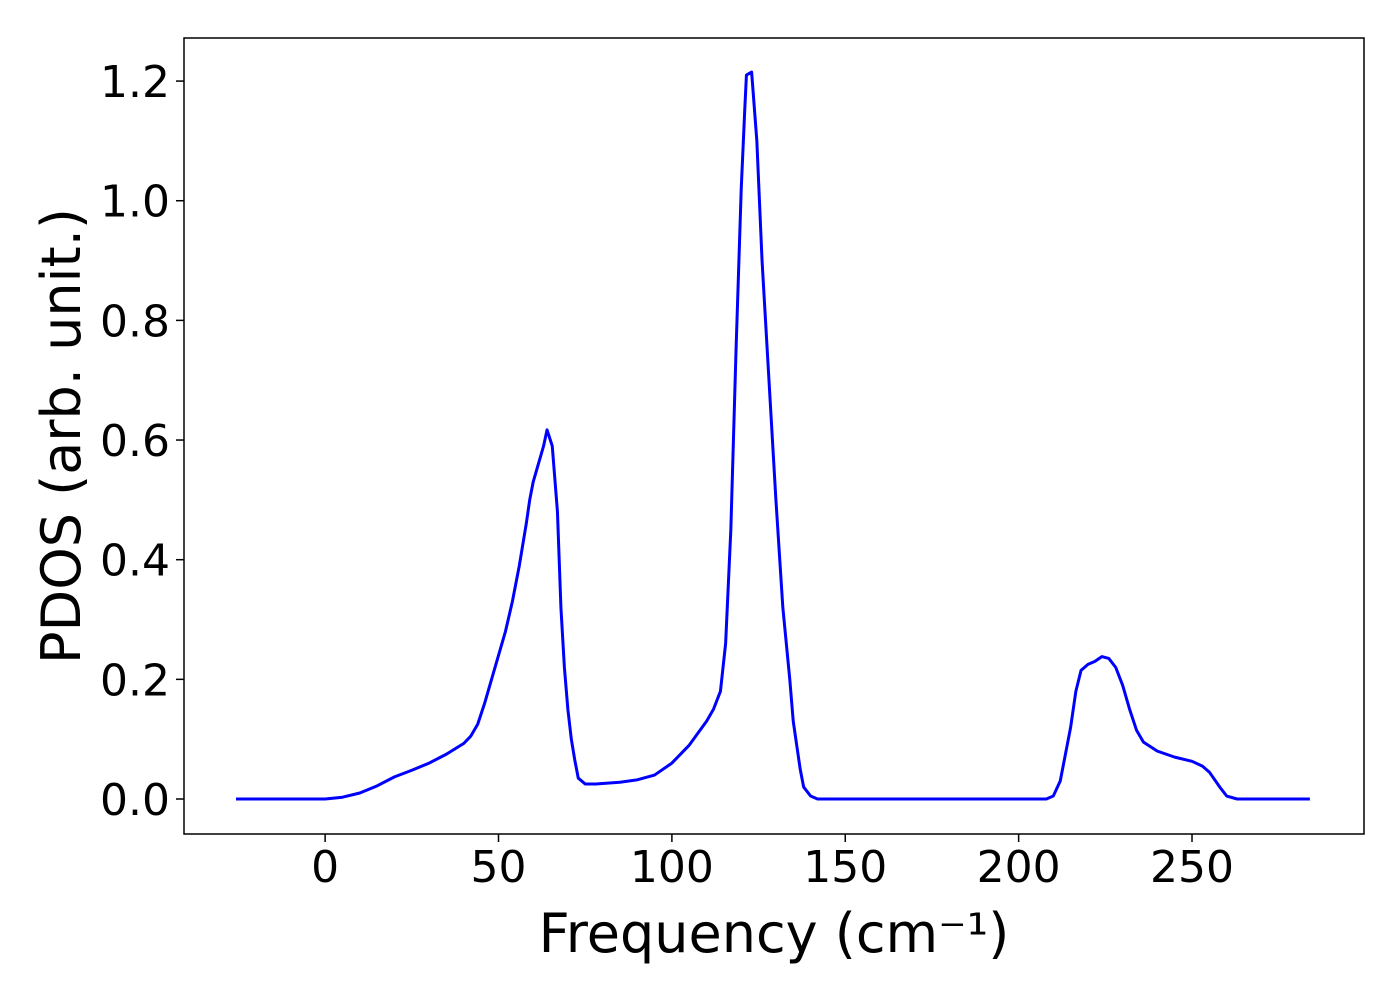  What do you see at coordinates (135, 321) in the screenshot?
I see `y-tick-label: 0.8` at bounding box center [135, 321].